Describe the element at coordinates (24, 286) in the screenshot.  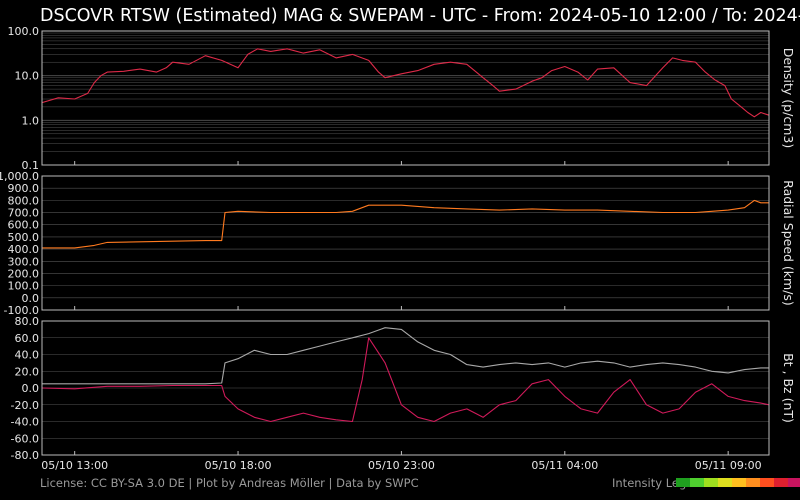
I see `speed-ytick-label: 100.0` at that location.